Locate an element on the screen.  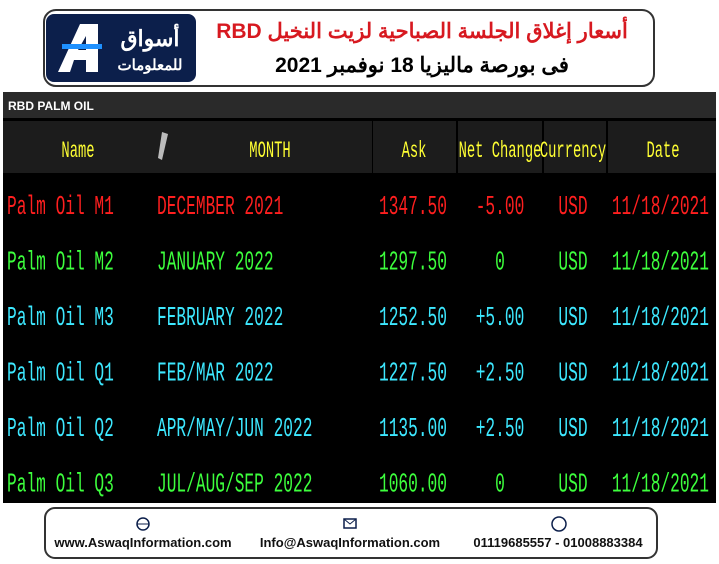
cell: 1297.50 is located at coordinates (413, 262).